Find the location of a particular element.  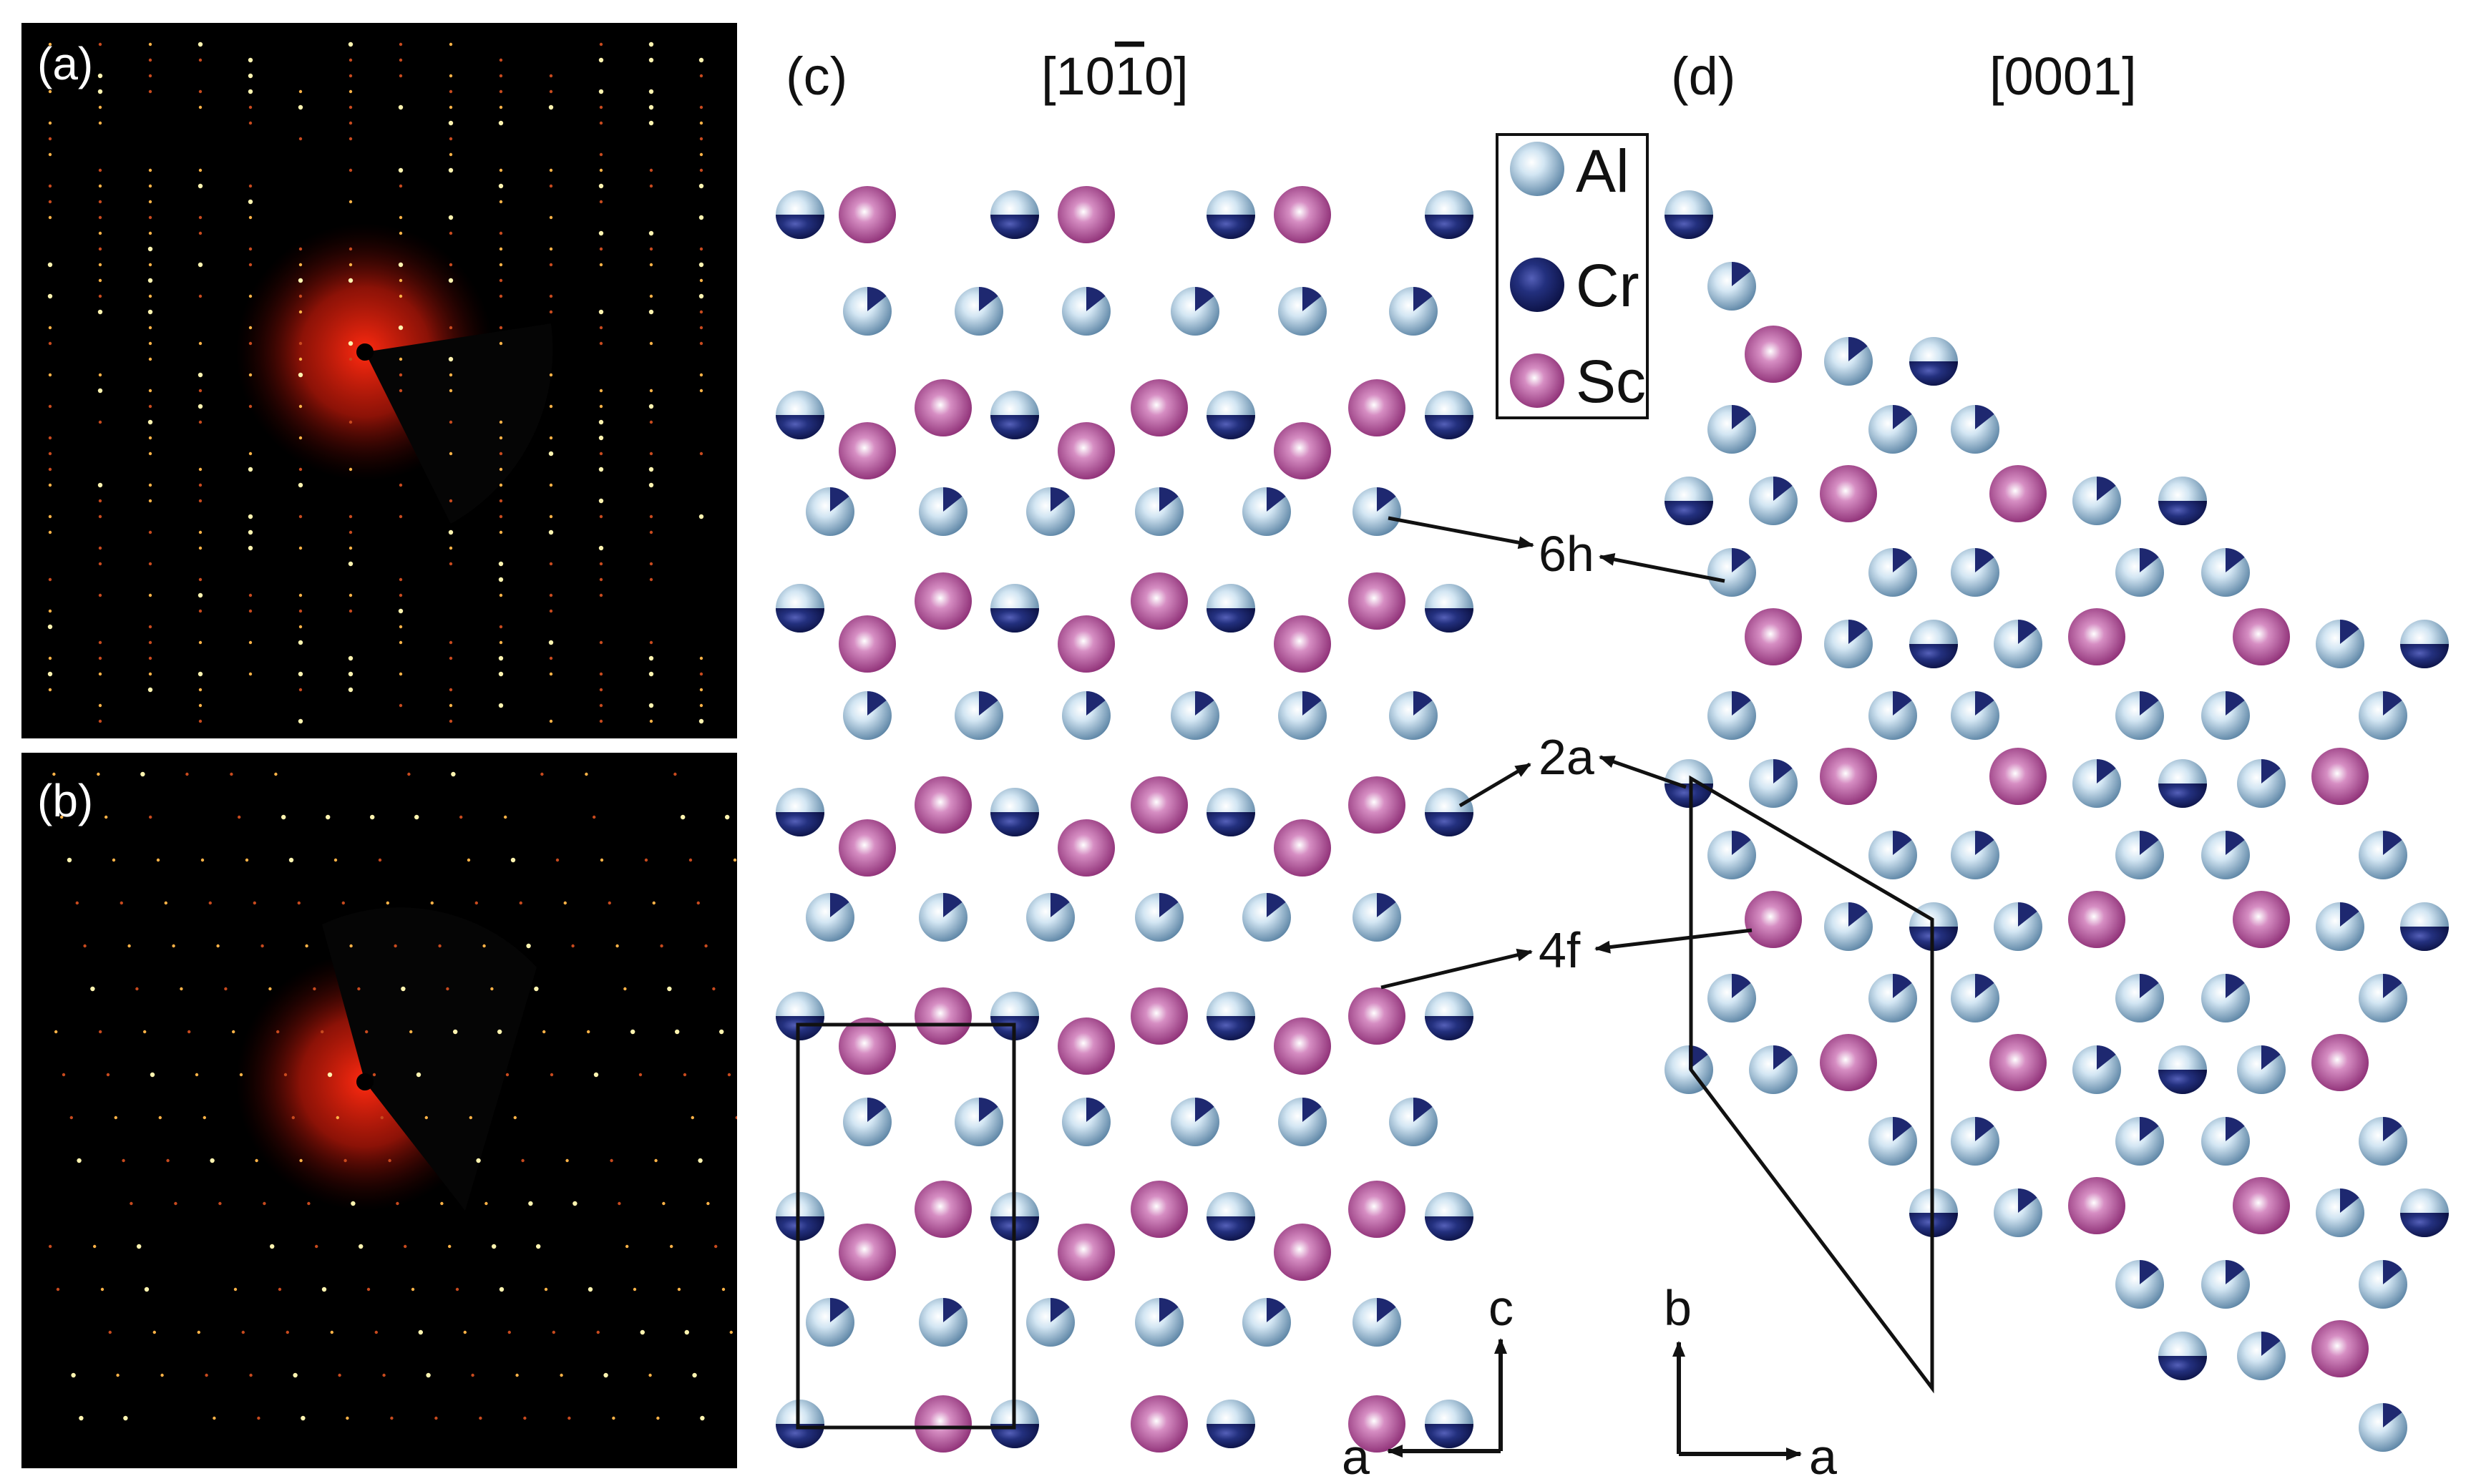

diffraction-image-a is located at coordinates (375, 383).